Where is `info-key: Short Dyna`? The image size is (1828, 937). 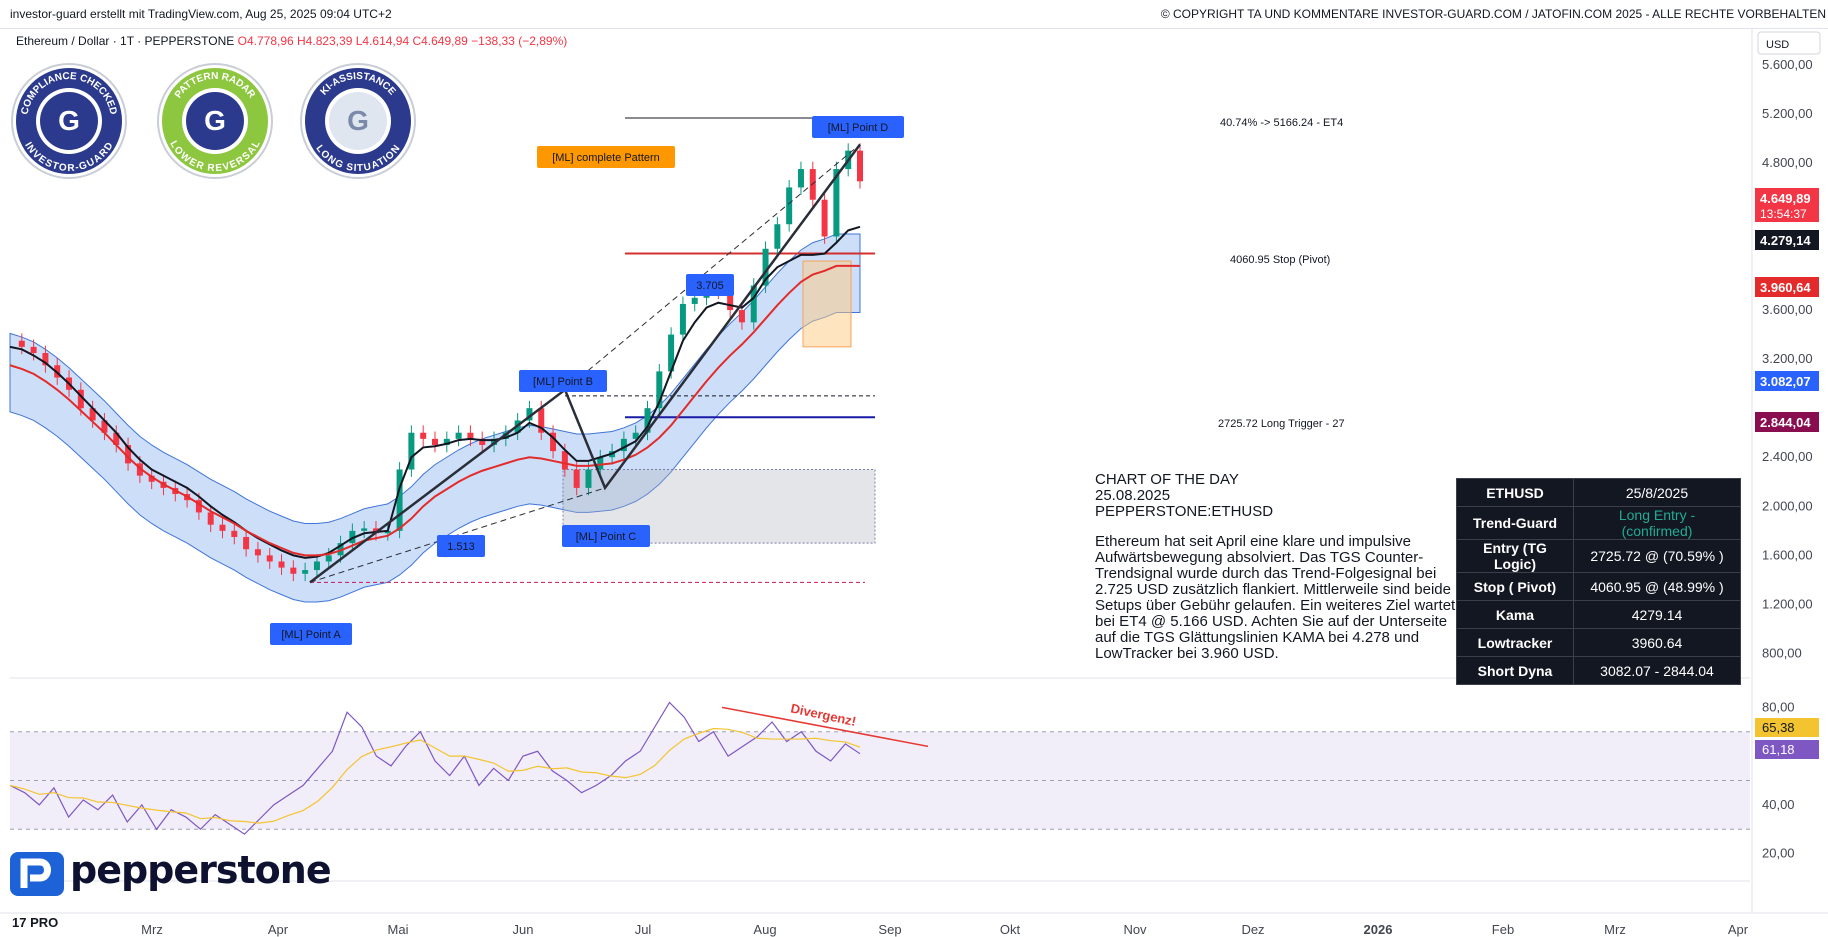 info-key: Short Dyna is located at coordinates (1515, 670).